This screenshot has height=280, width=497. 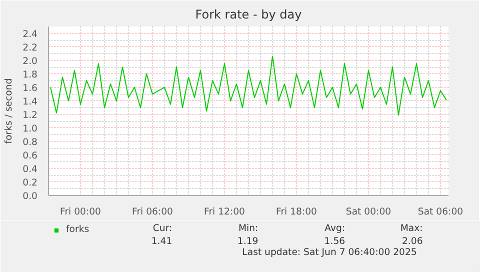 What do you see at coordinates (30, 196) in the screenshot?
I see `y-tick-label: 0.0` at bounding box center [30, 196].